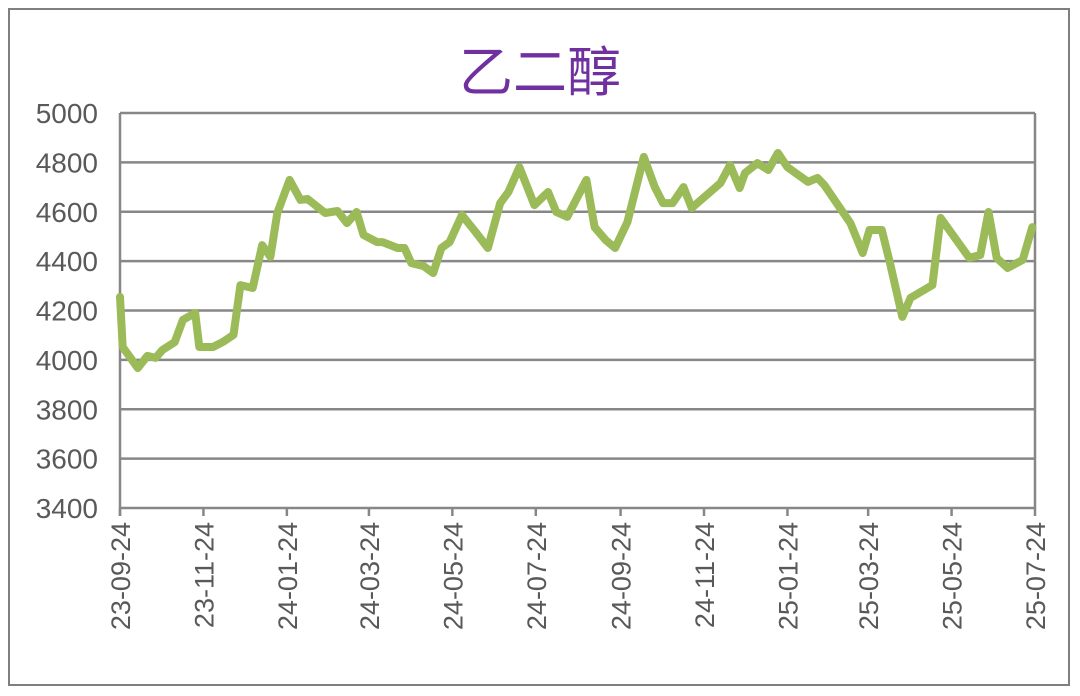 The width and height of the screenshot is (1080, 696). What do you see at coordinates (705, 575) in the screenshot?
I see `x-tick-label: 24-11-24` at bounding box center [705, 575].